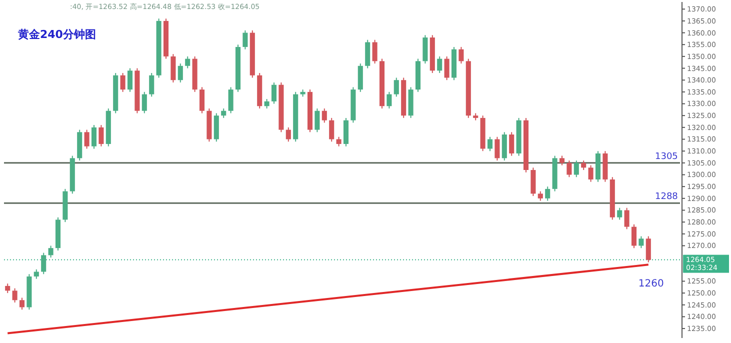 This screenshot has width=731, height=343. I want to click on text: 黄金240分钟图, so click(56, 34).